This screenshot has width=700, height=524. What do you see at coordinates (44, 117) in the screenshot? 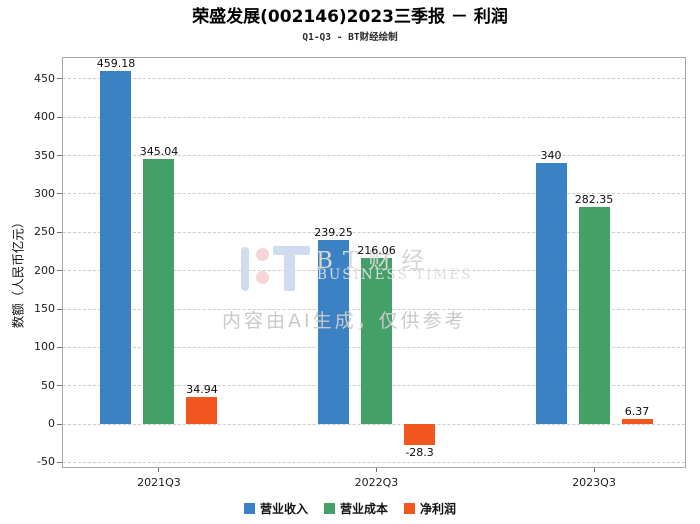
I see `y-tick-label: 400` at bounding box center [44, 117].